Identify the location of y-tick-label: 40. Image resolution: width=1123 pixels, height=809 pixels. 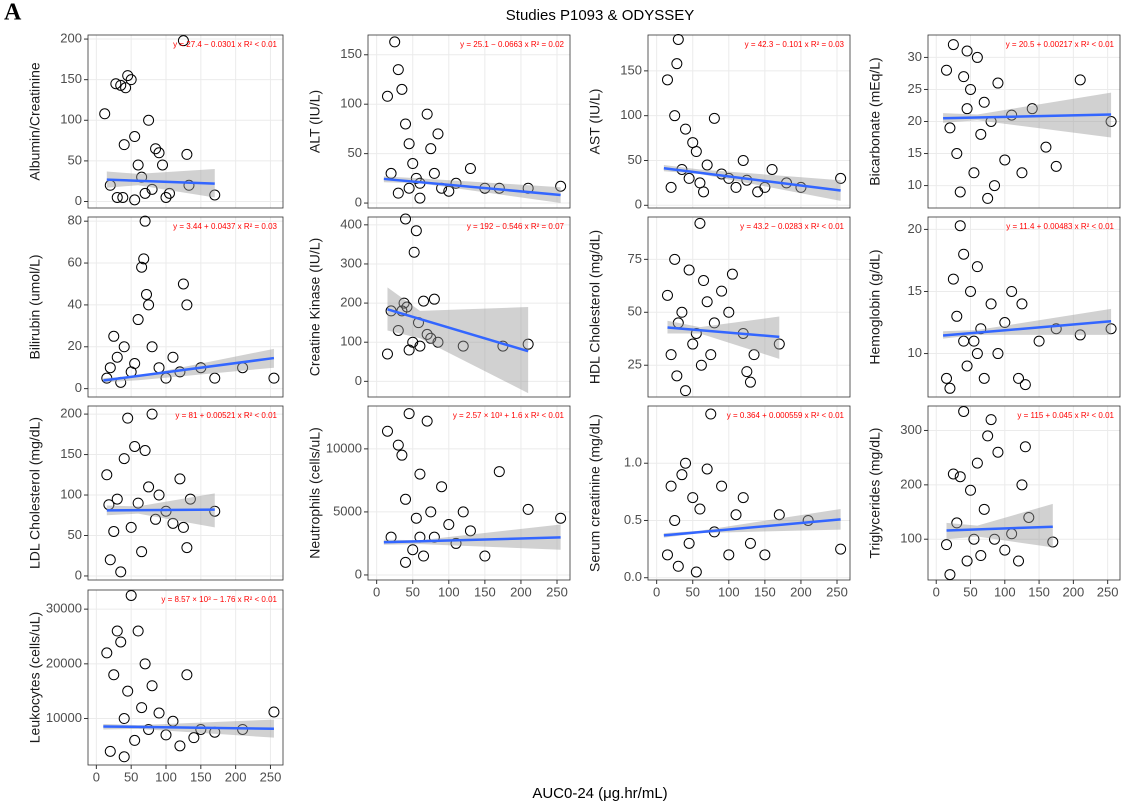
(75, 303).